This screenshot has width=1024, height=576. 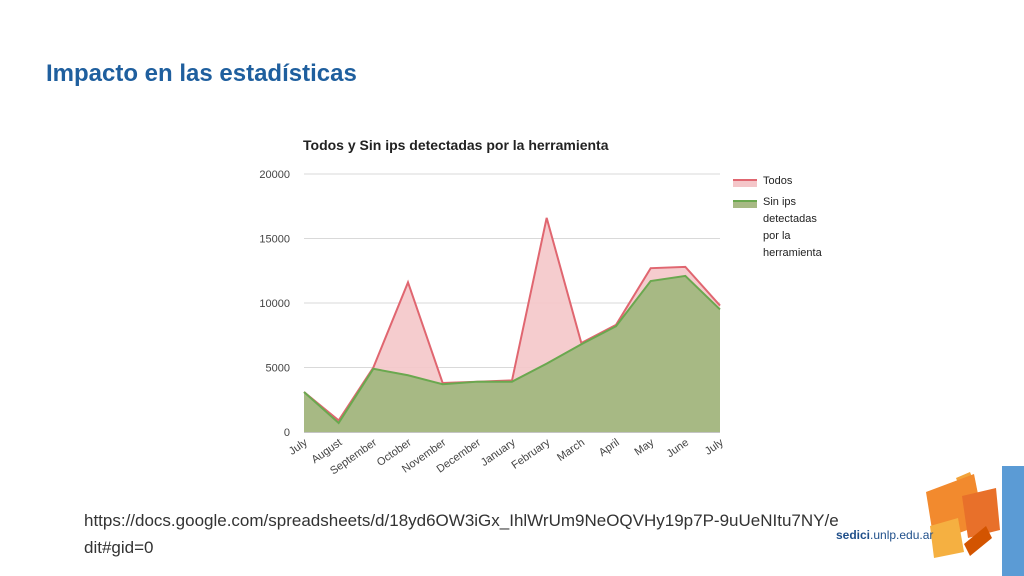 I want to click on y-tick-label: 5000, so click(x=278, y=369).